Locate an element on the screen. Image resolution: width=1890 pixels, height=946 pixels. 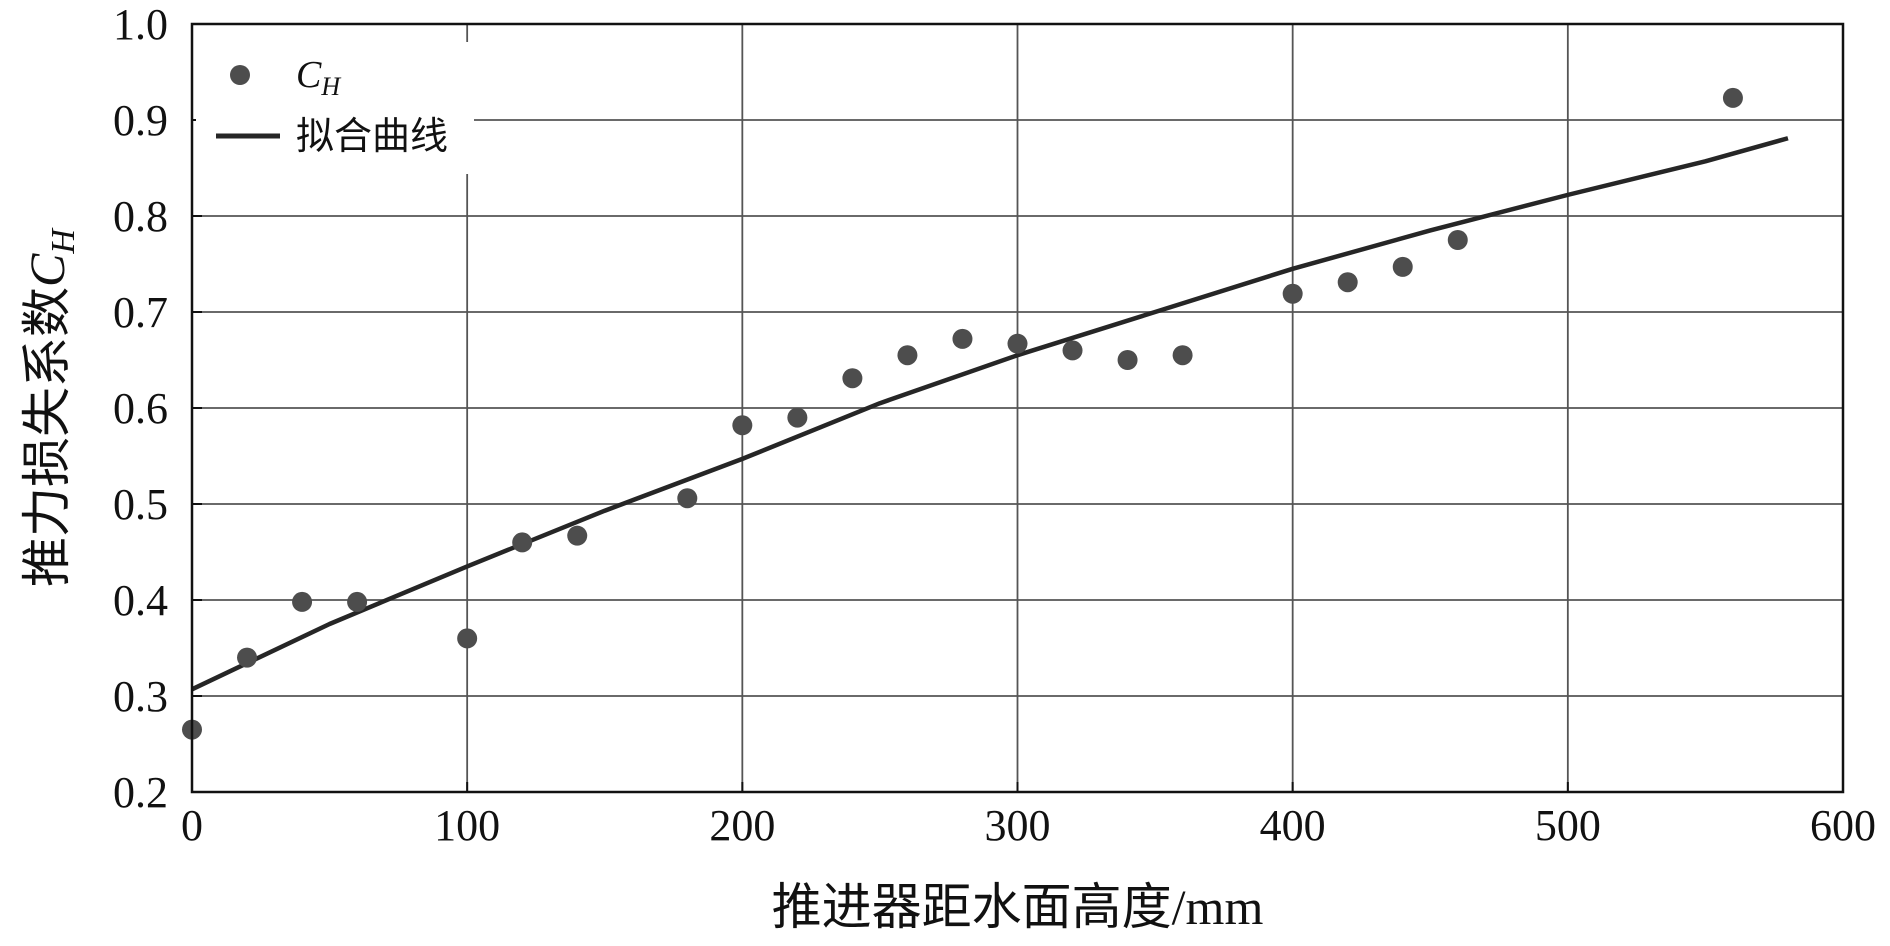
legend-label-ch: CH is located at coordinates (318, 77).